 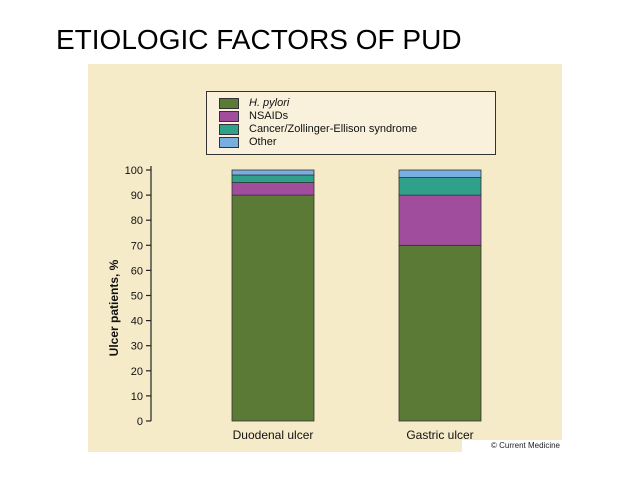 What do you see at coordinates (137, 221) in the screenshot?
I see `y-tick-label: 80` at bounding box center [137, 221].